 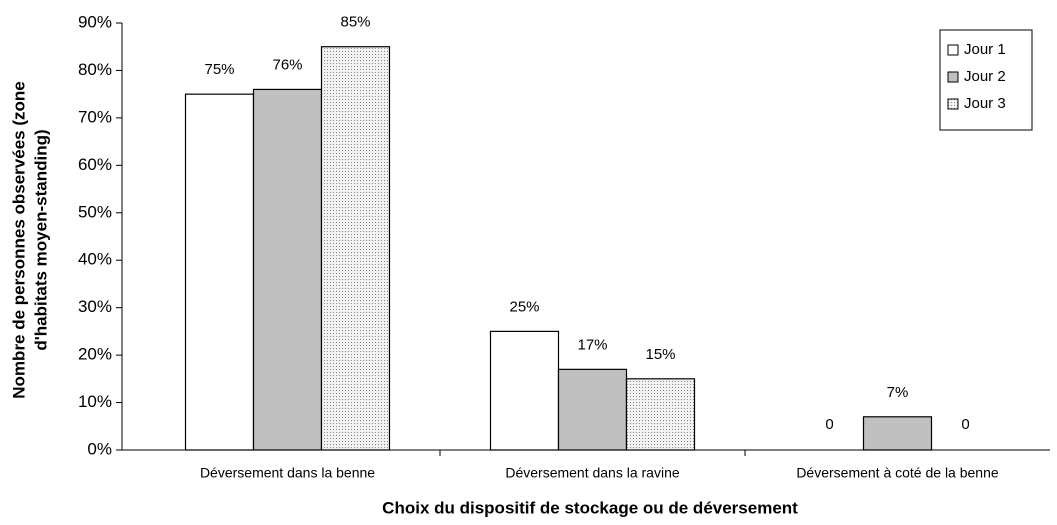 What do you see at coordinates (219, 69) in the screenshot?
I see `value-label: 75%` at bounding box center [219, 69].